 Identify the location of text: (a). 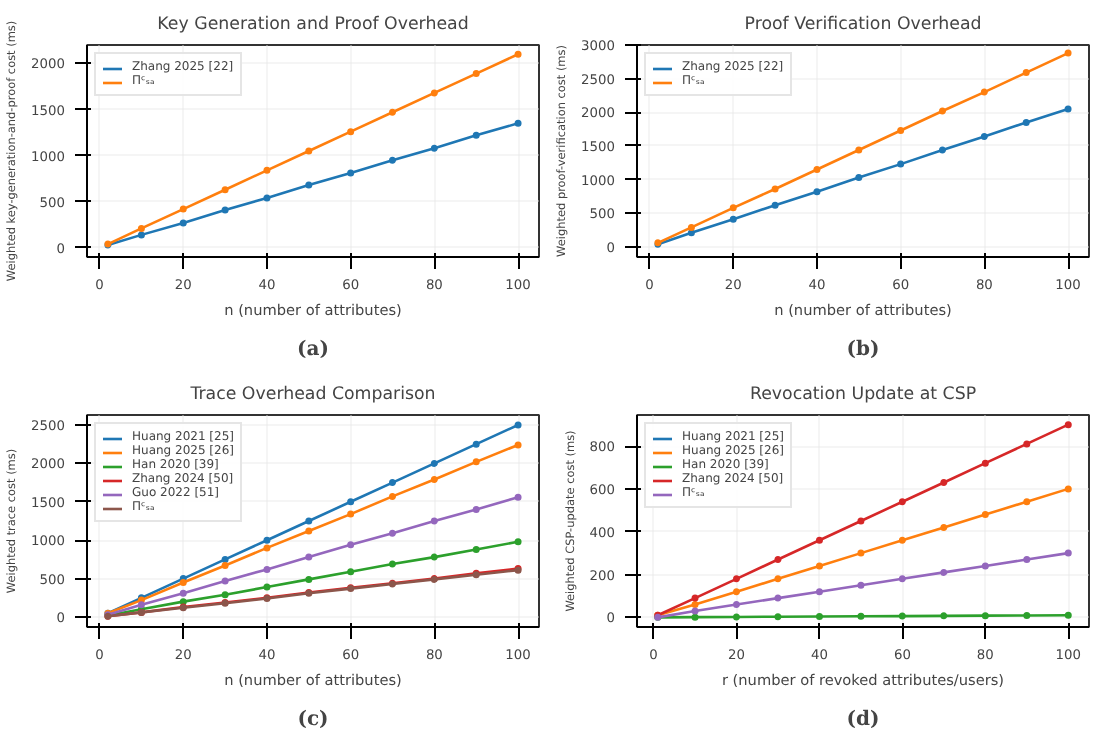
(313, 350).